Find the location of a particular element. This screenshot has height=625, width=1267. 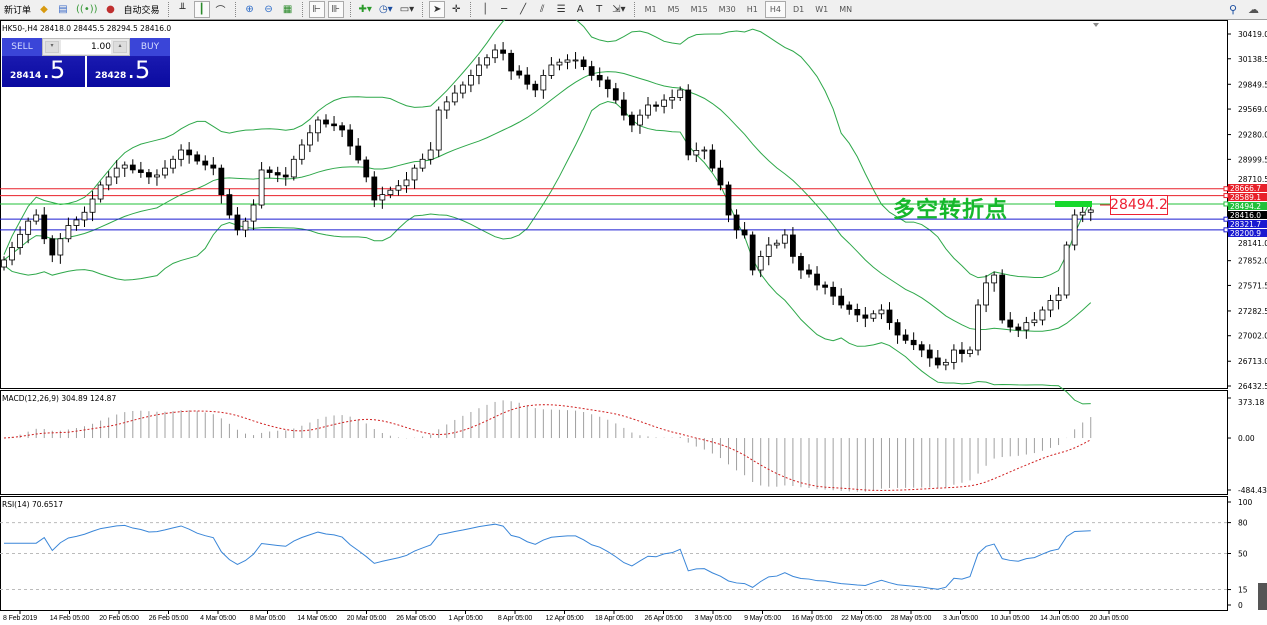

timeframe-h4: H4 is located at coordinates (775, 9).